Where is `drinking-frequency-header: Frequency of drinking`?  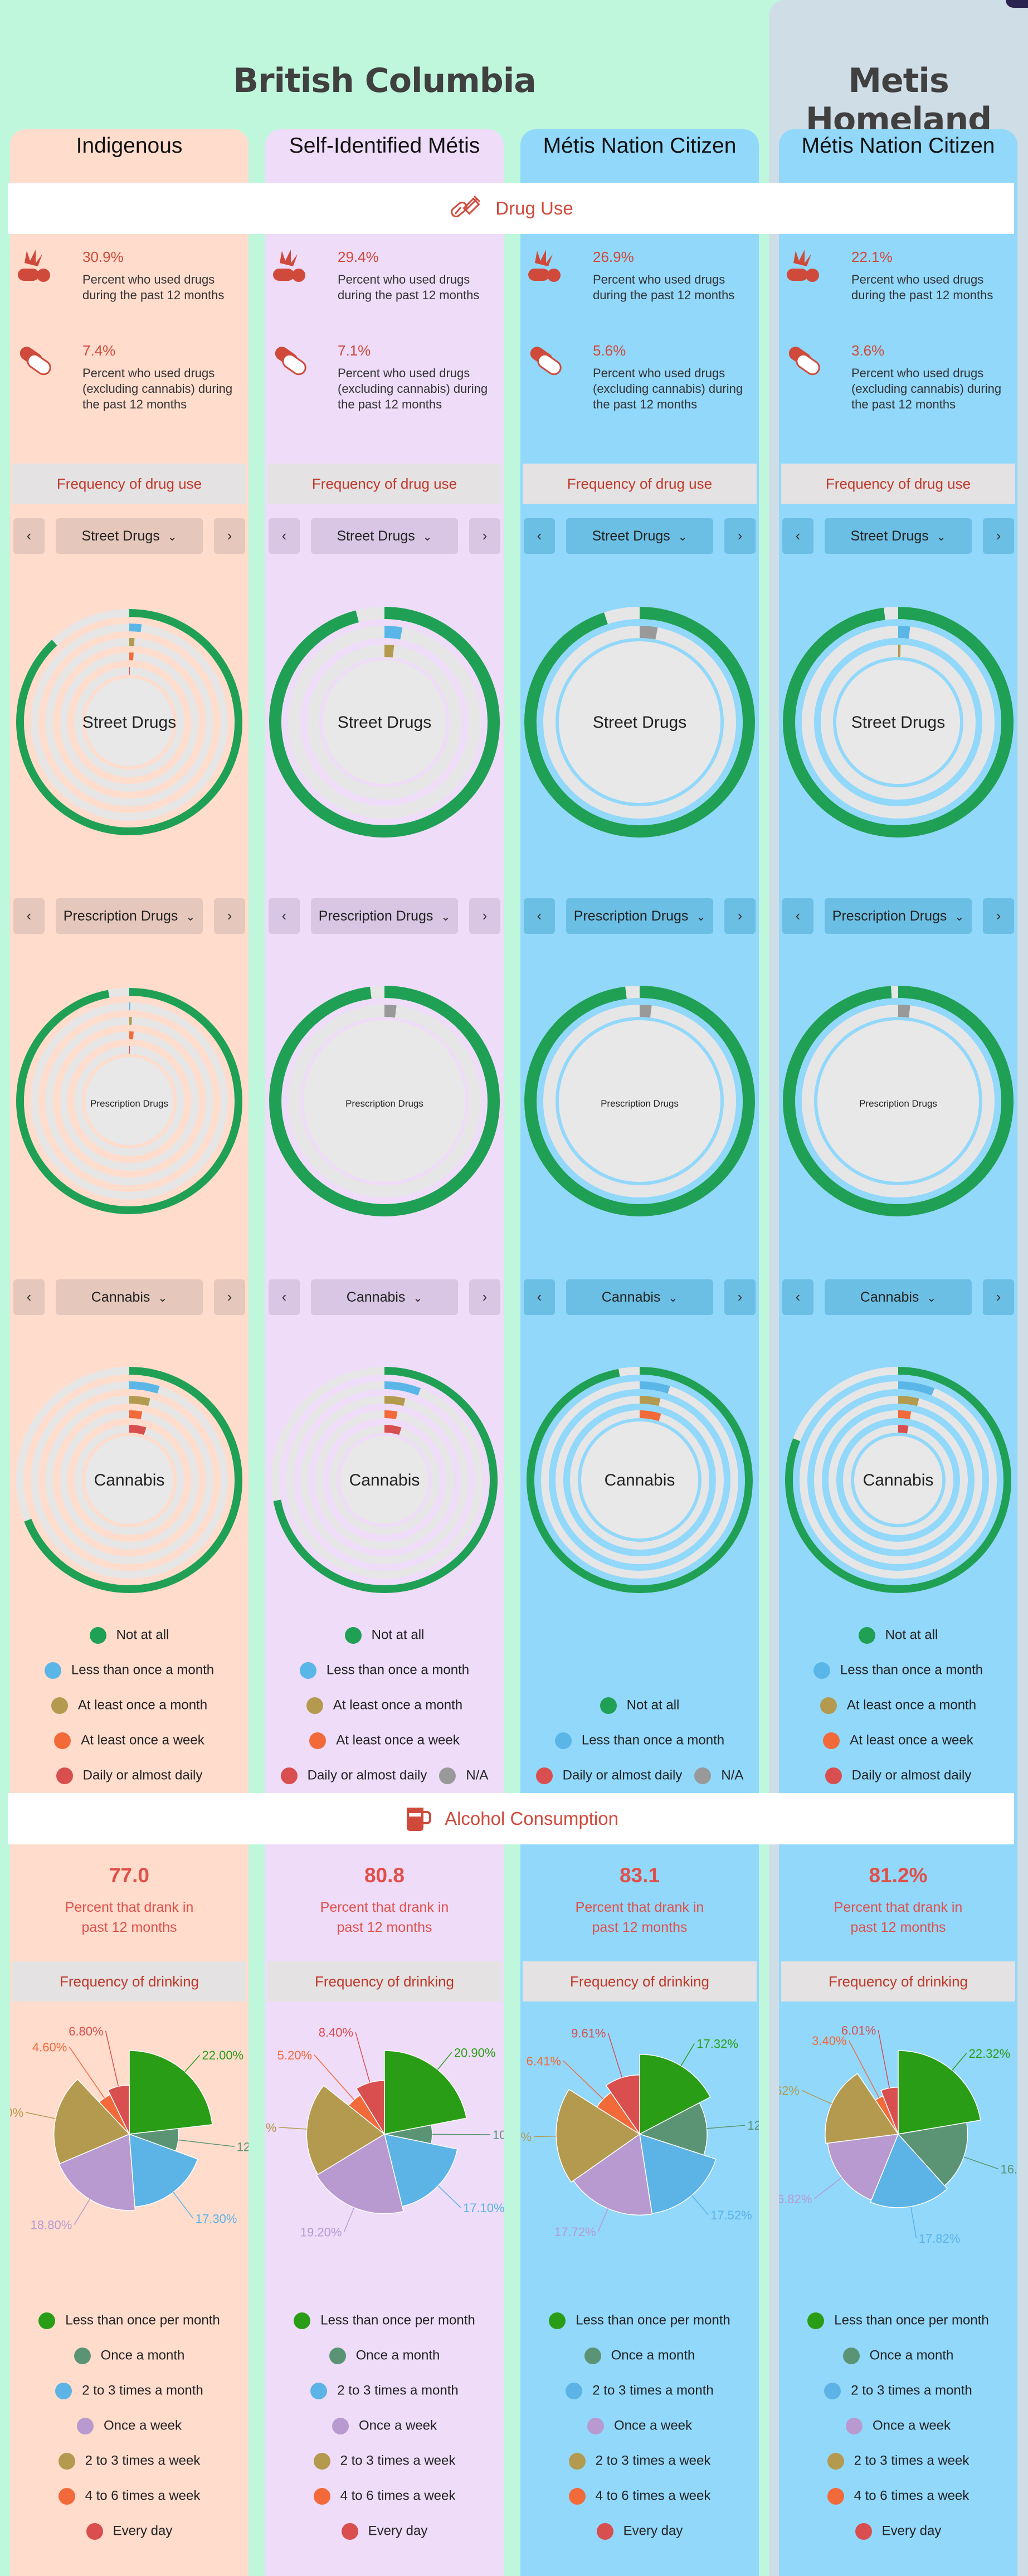 drinking-frequency-header: Frequency of drinking is located at coordinates (384, 1982).